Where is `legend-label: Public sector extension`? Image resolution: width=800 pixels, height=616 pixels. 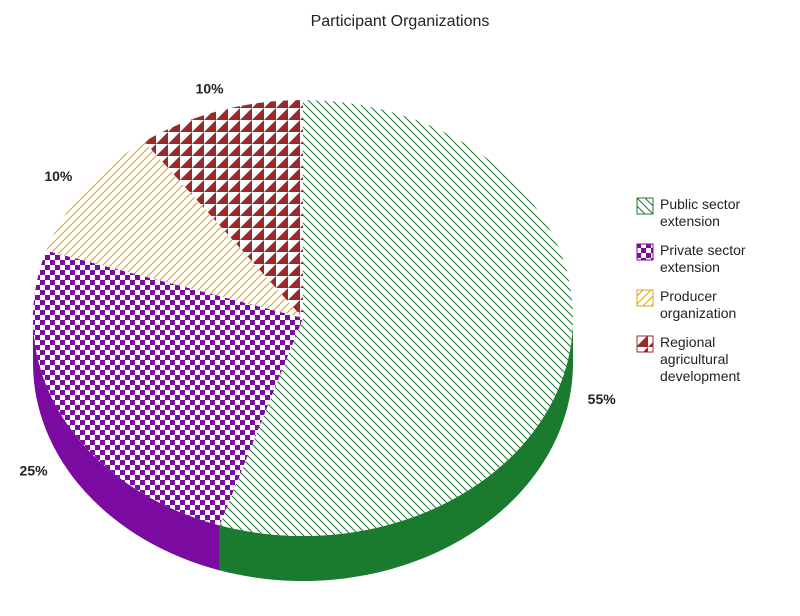 legend-label: Public sector extension is located at coordinates (700, 212).